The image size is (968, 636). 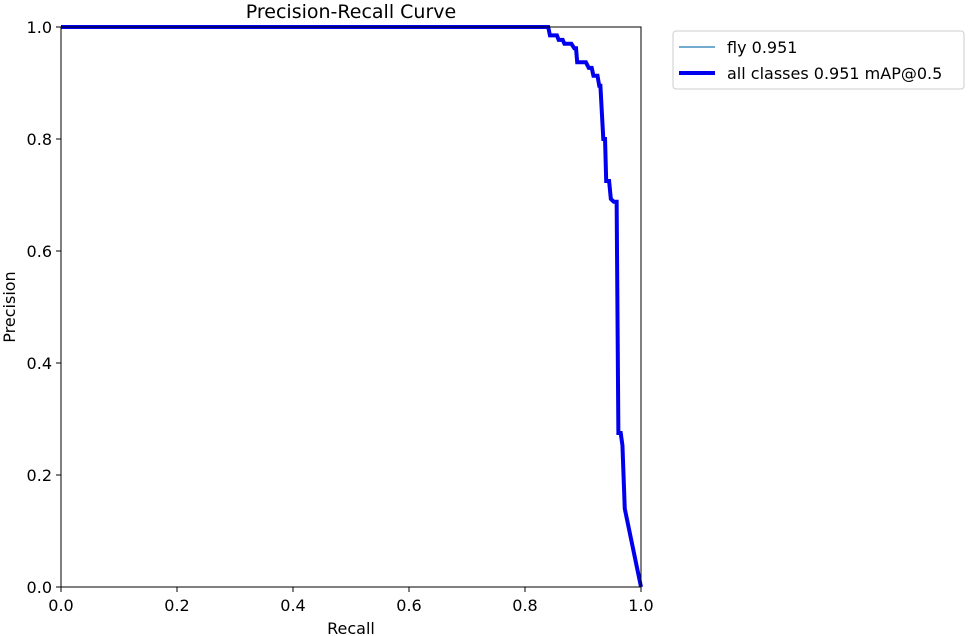 I want to click on legend-label-0: fly 0.951, so click(x=762, y=47).